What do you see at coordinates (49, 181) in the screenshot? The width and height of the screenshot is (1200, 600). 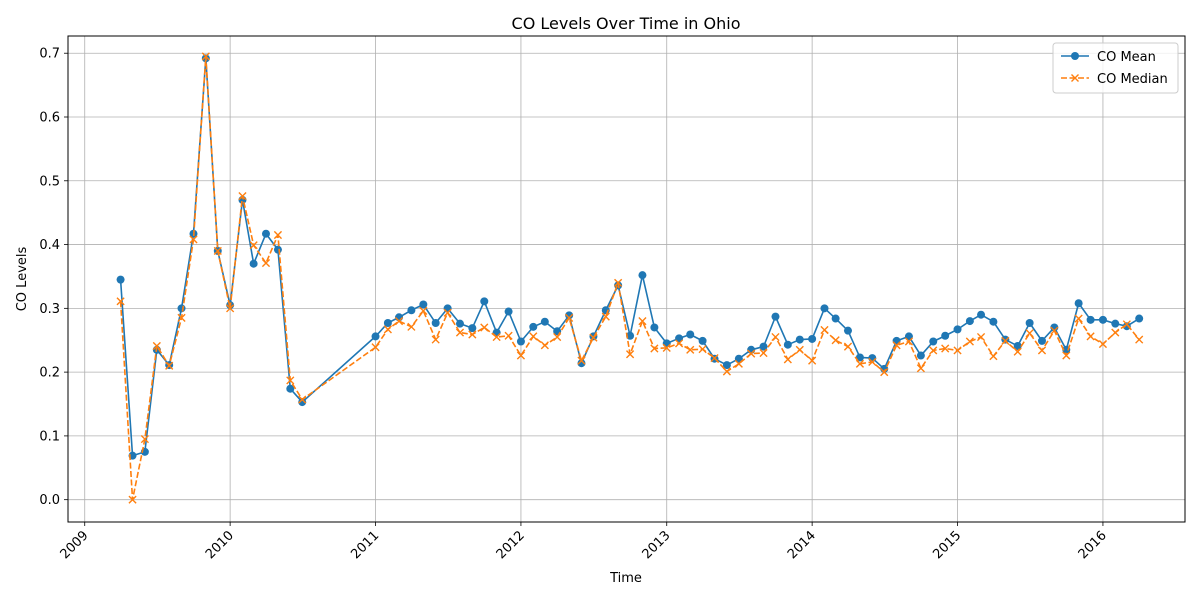 I see `y-tick-label: 0.5` at bounding box center [49, 181].